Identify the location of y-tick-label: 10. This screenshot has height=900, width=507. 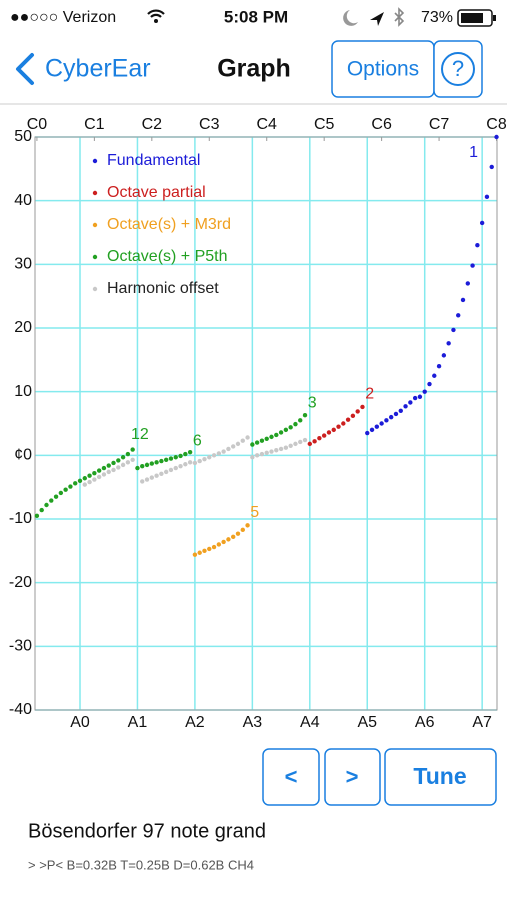
(23, 391).